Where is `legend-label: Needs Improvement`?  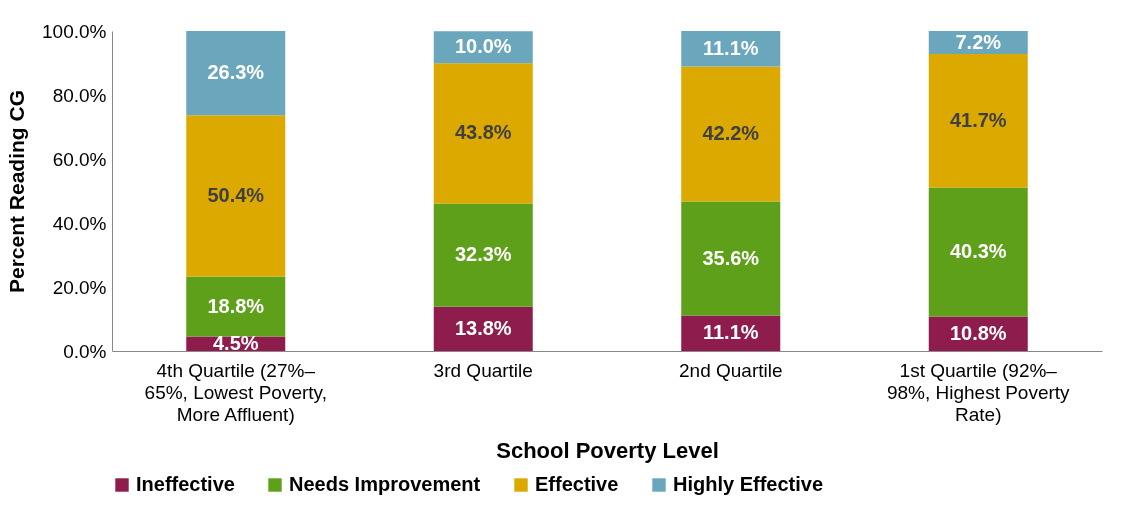 legend-label: Needs Improvement is located at coordinates (385, 484).